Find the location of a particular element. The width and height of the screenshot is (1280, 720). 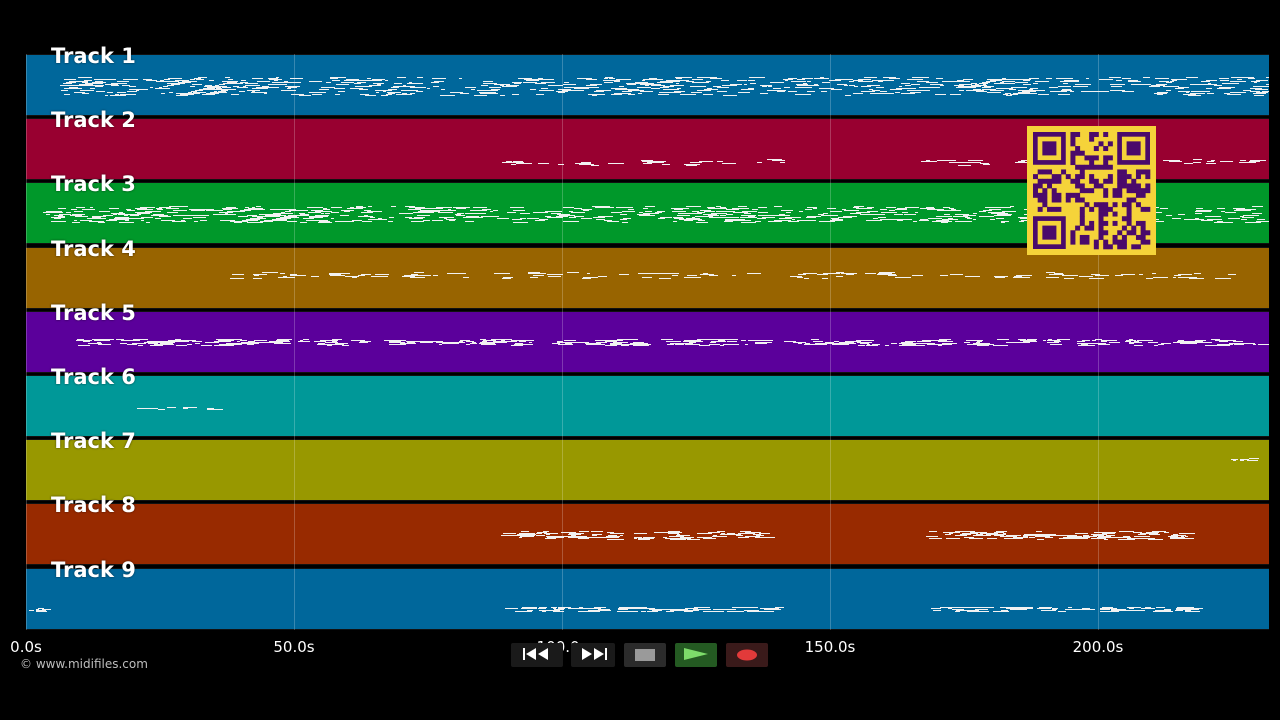

fast-forward-button is located at coordinates (593, 655).